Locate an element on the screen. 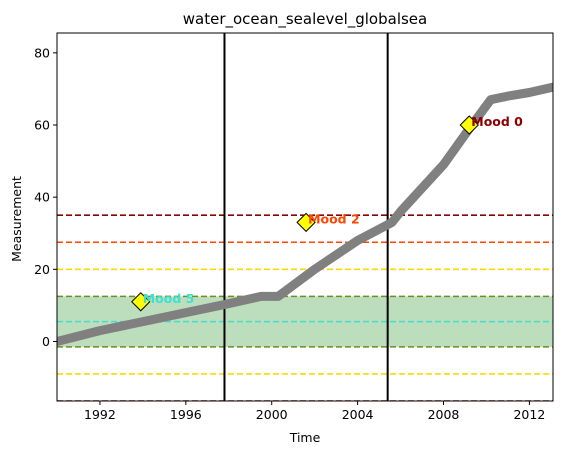 The height and width of the screenshot is (455, 562). x-tick-label-5: 2012 is located at coordinates (529, 414).